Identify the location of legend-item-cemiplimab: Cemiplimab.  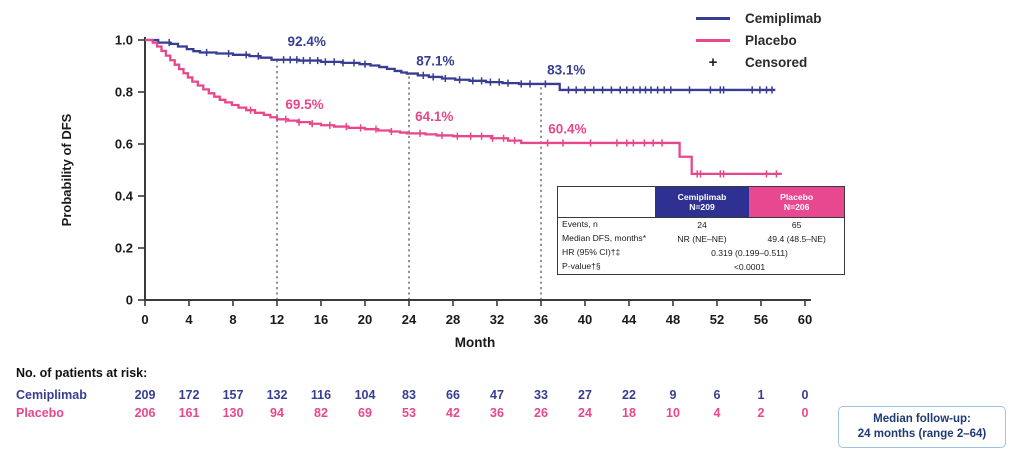
(758, 18).